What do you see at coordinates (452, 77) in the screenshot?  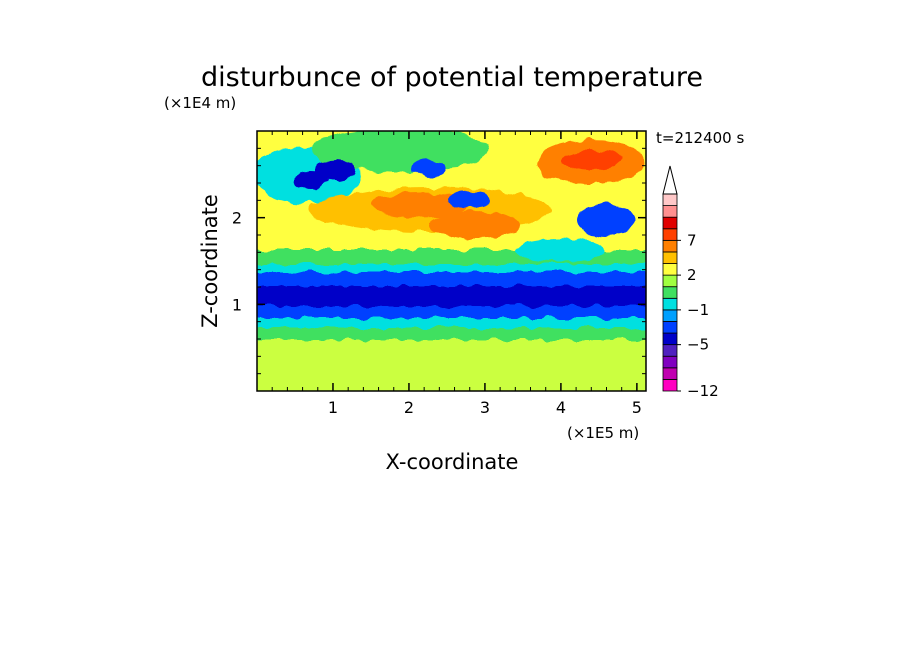 I see `chart-title: disturbunce of potential temperature` at bounding box center [452, 77].